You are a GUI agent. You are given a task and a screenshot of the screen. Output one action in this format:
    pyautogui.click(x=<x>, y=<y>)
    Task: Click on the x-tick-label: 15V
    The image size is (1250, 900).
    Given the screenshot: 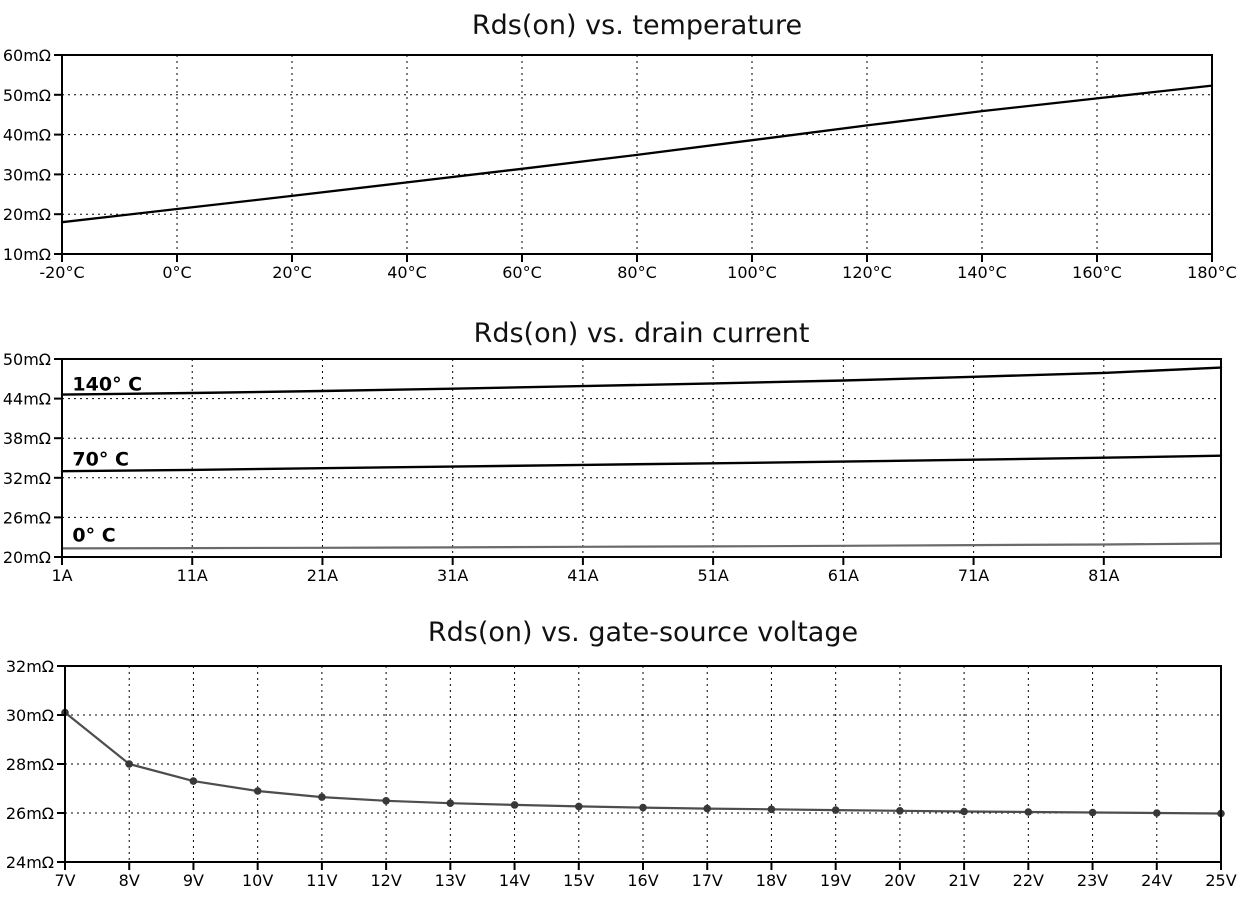 What is the action you would take?
    pyautogui.click(x=578, y=880)
    